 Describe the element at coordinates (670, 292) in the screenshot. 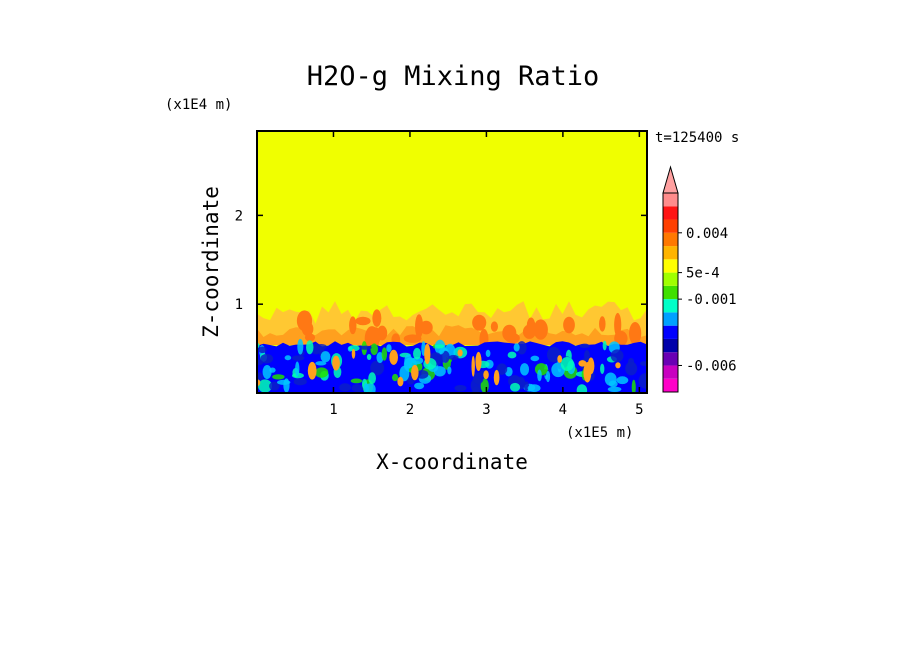

I see `colorbar-frame` at that location.